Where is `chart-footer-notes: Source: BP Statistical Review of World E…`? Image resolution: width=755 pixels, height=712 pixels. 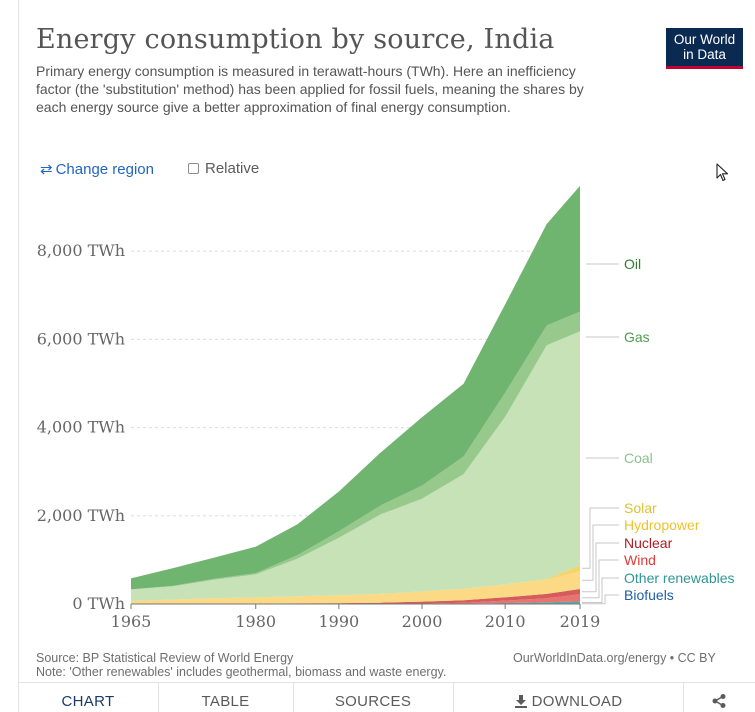 chart-footer-notes: Source: BP Statistical Review of World E… is located at coordinates (241, 665).